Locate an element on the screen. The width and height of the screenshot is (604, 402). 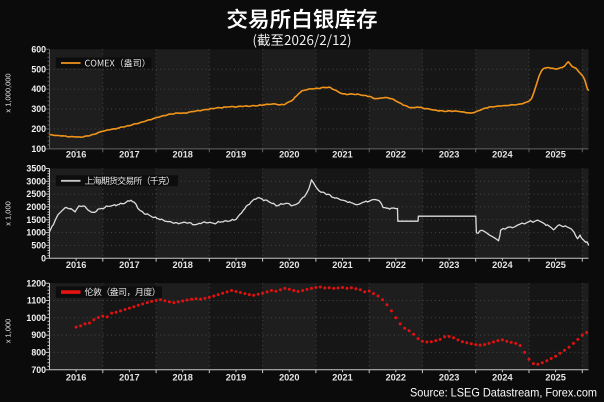
svg-text: 1100 is located at coordinates (36, 301).